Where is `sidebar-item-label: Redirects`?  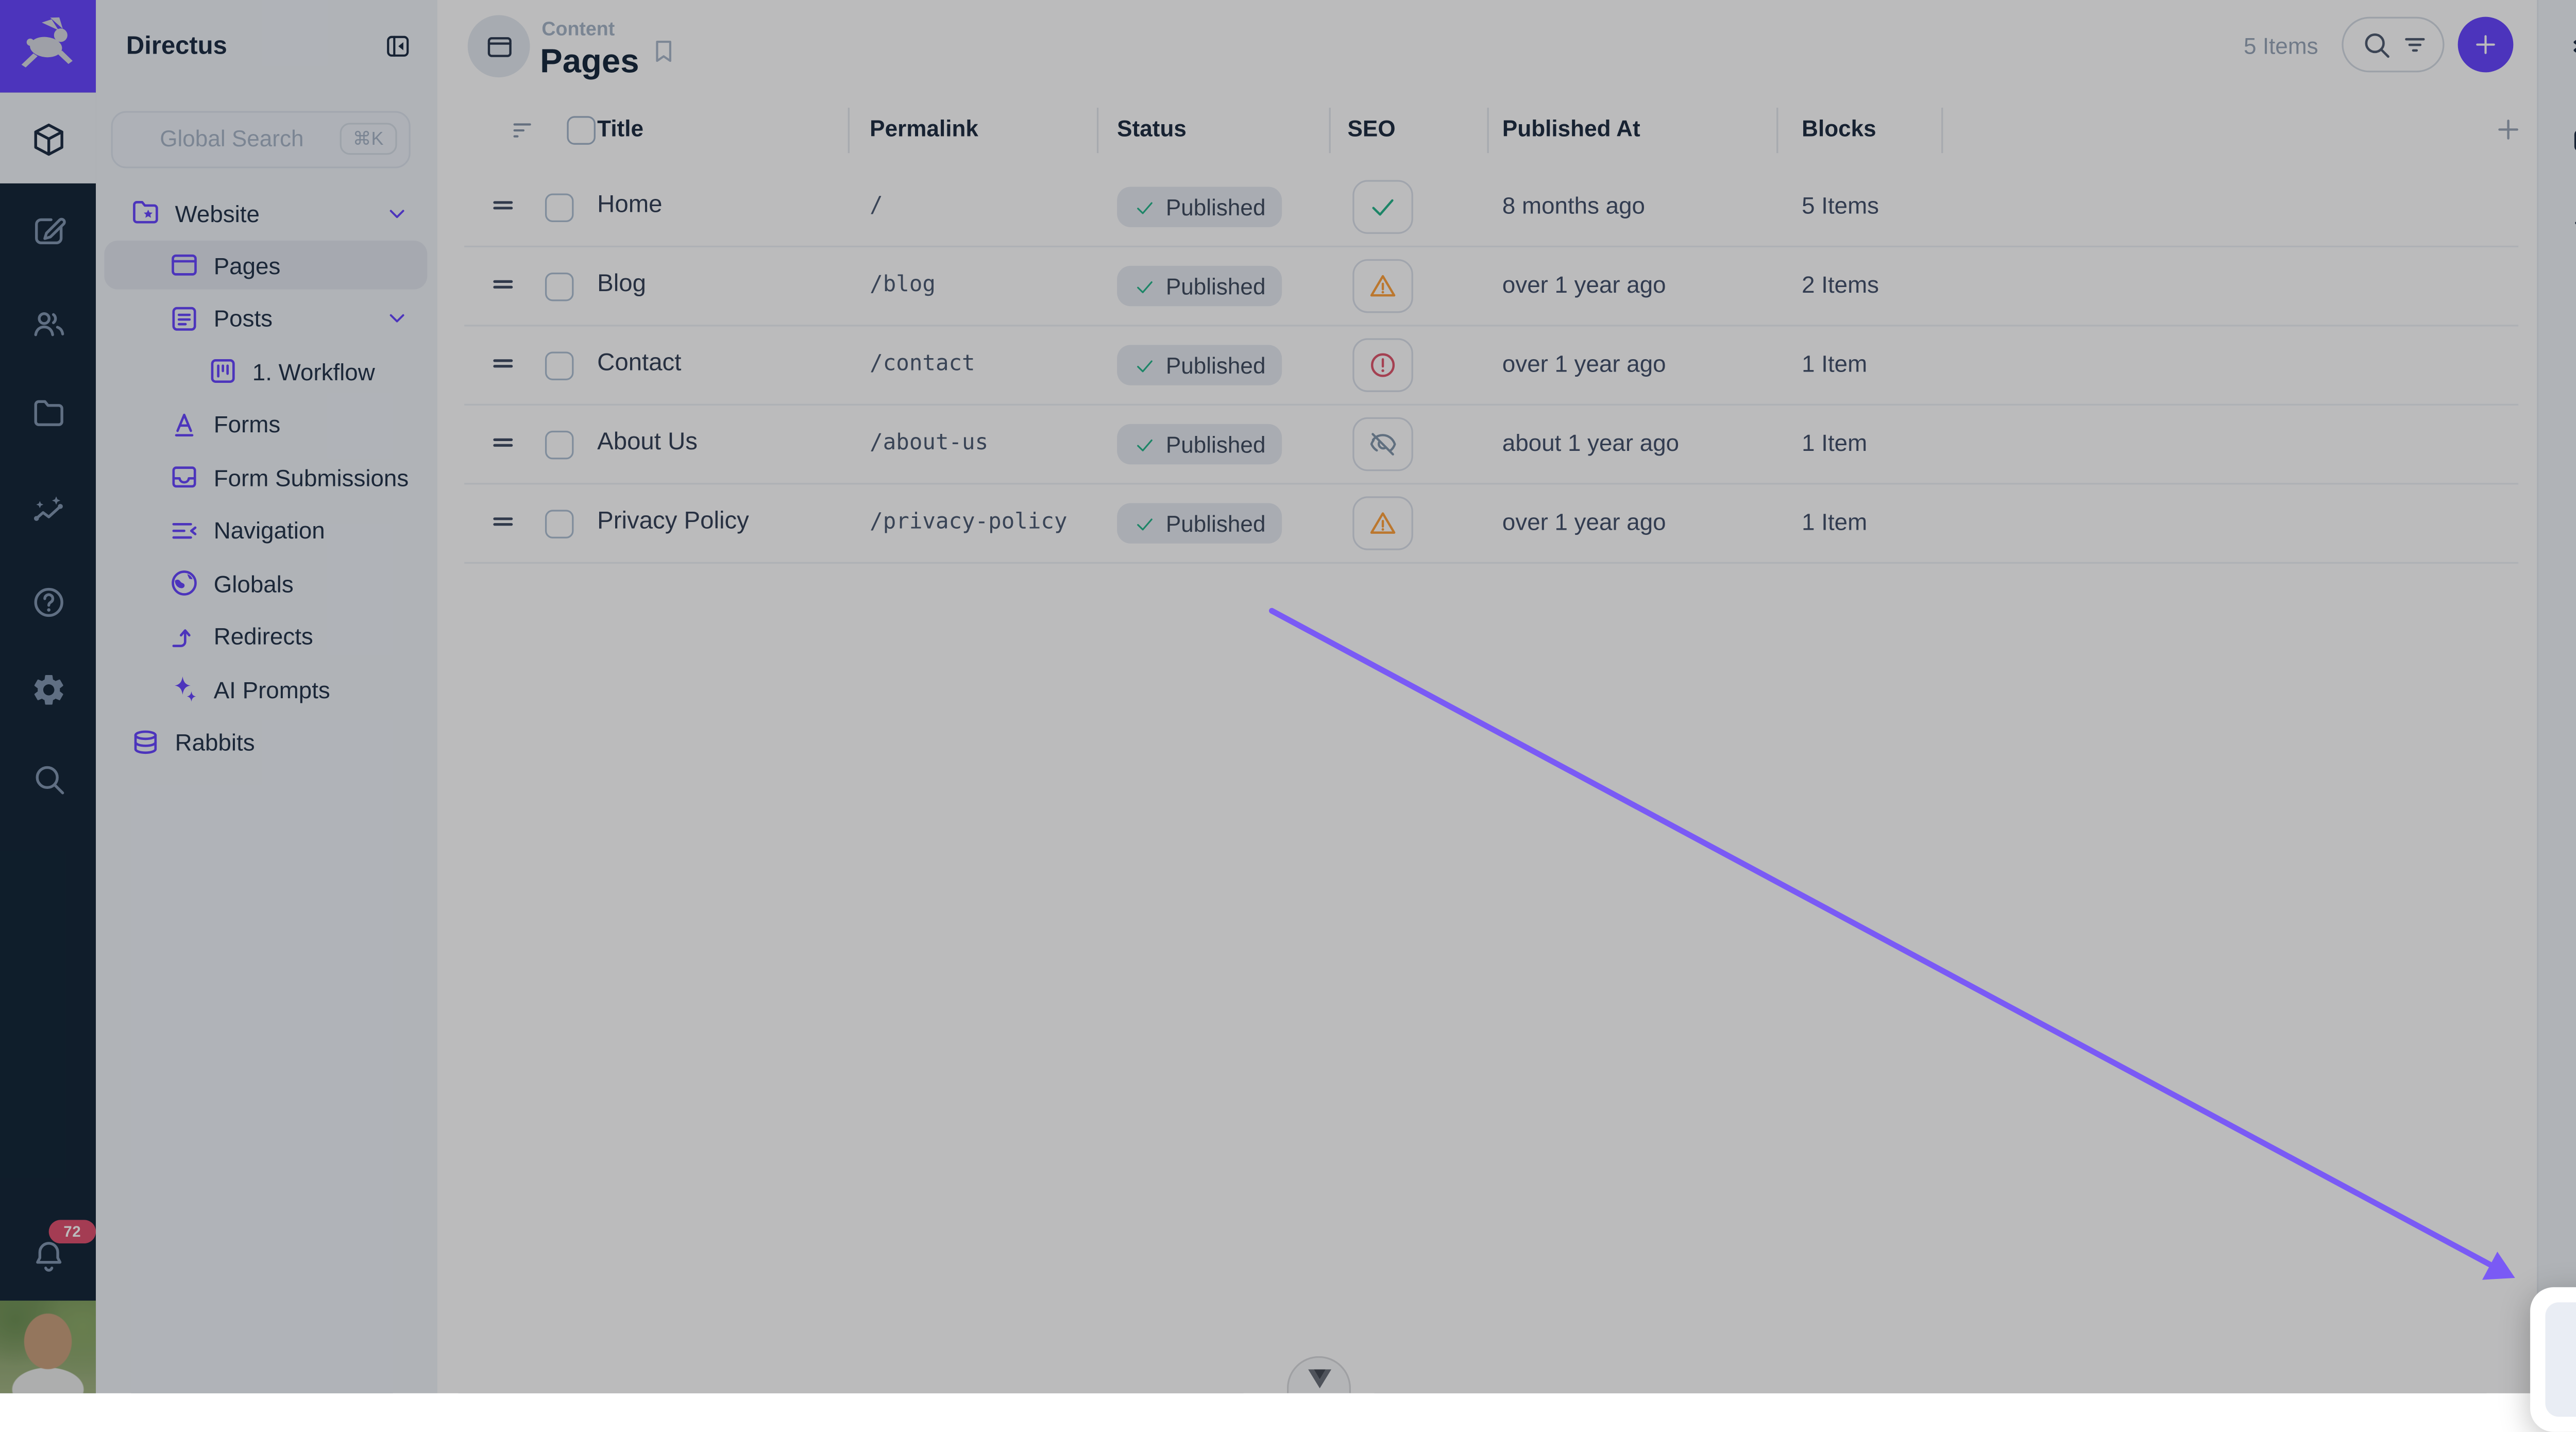 sidebar-item-label: Redirects is located at coordinates (263, 636).